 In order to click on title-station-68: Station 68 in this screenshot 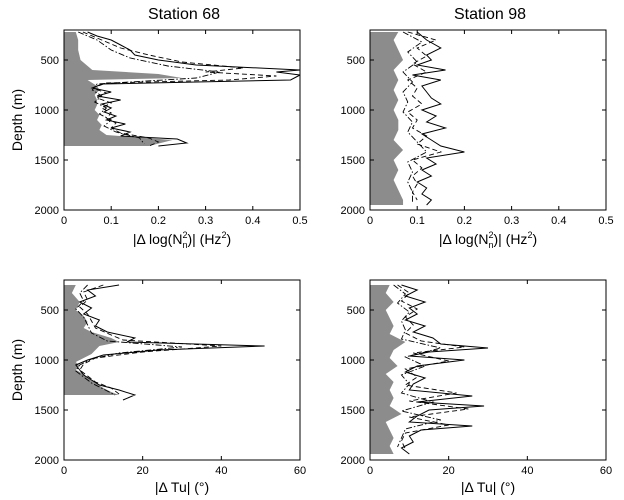, I will do `click(184, 14)`.